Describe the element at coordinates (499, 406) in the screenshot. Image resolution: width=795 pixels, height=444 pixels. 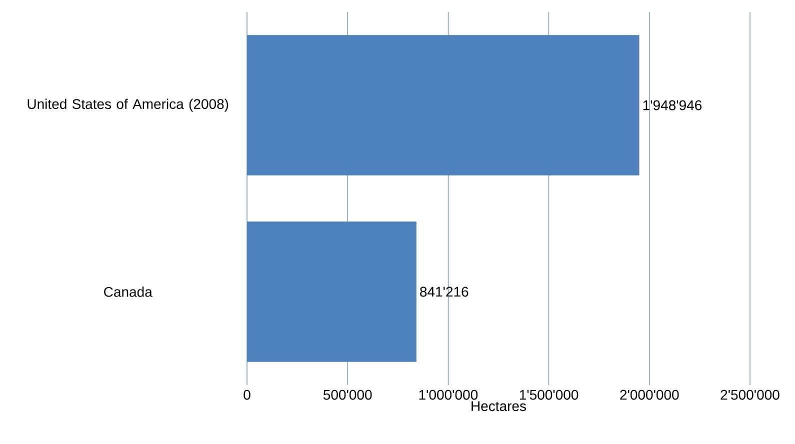
I see `x-axis-title: Hectares` at that location.